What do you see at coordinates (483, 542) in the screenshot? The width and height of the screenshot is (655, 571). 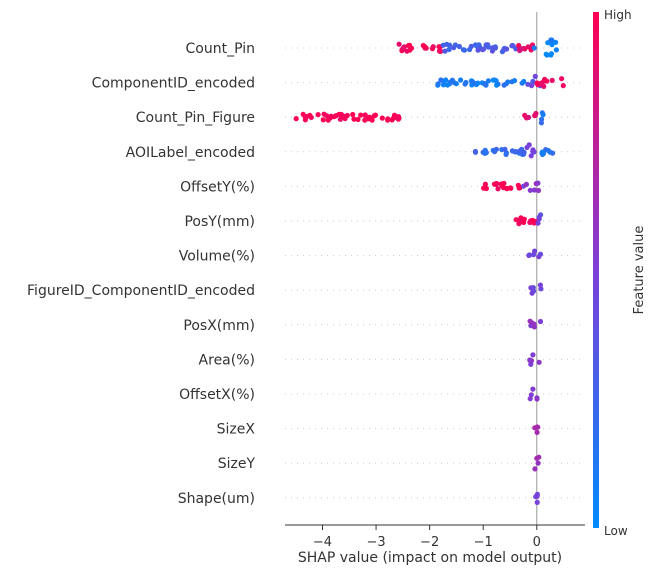 I see `x-tick-label: −1` at bounding box center [483, 542].